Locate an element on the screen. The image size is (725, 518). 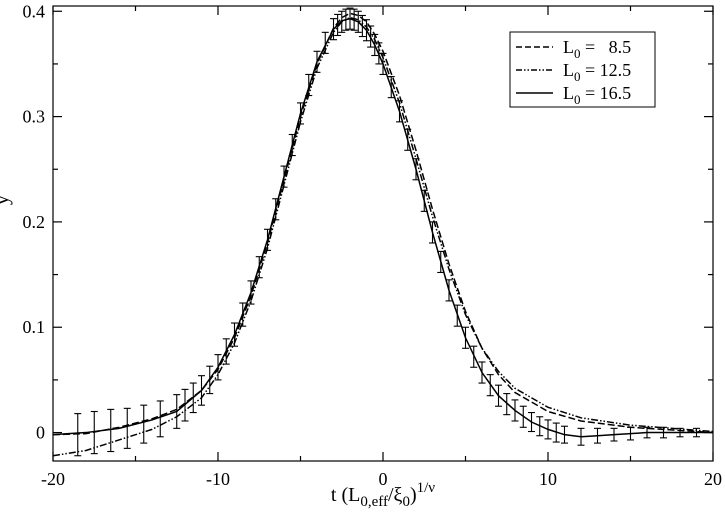
legend-label-12.5: L0 = 12.5 is located at coordinates (597, 72).